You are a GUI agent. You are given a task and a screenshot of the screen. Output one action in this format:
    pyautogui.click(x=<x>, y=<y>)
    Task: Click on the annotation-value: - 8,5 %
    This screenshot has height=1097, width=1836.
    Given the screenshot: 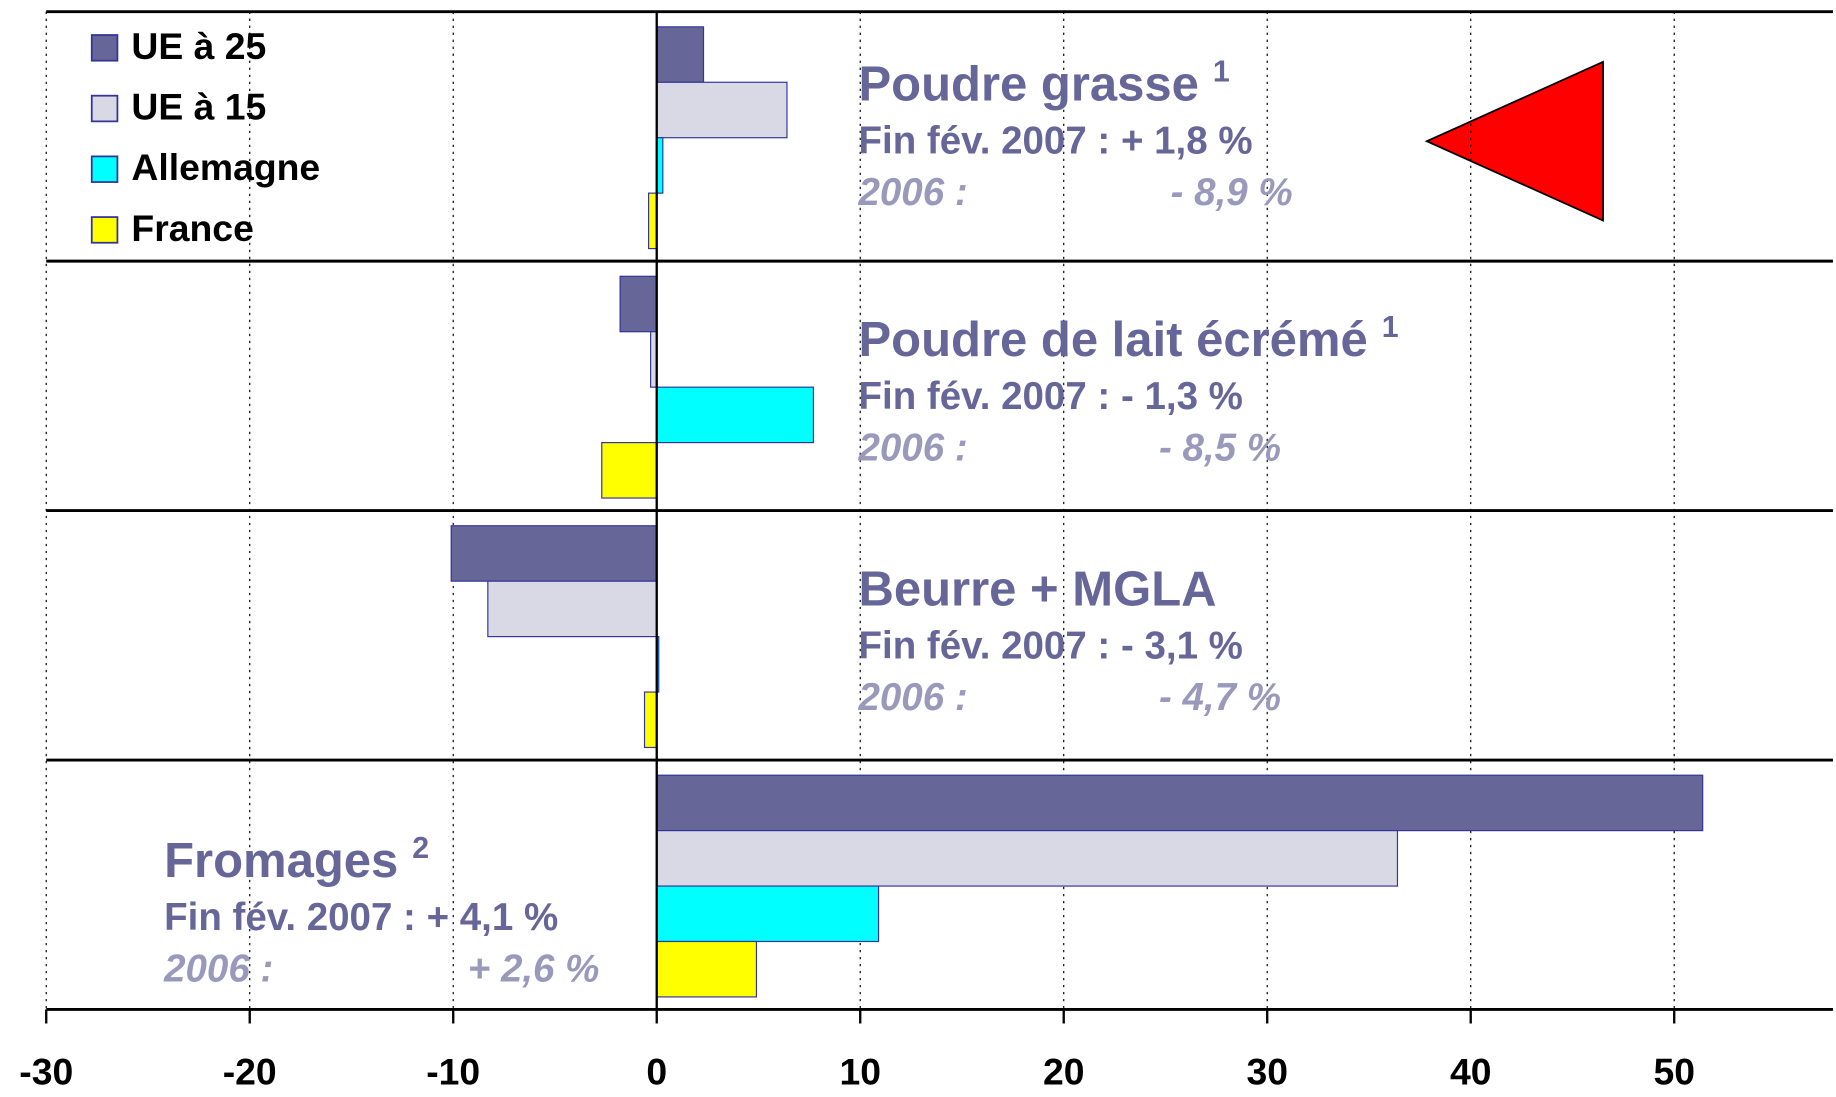 What is the action you would take?
    pyautogui.click(x=1220, y=447)
    